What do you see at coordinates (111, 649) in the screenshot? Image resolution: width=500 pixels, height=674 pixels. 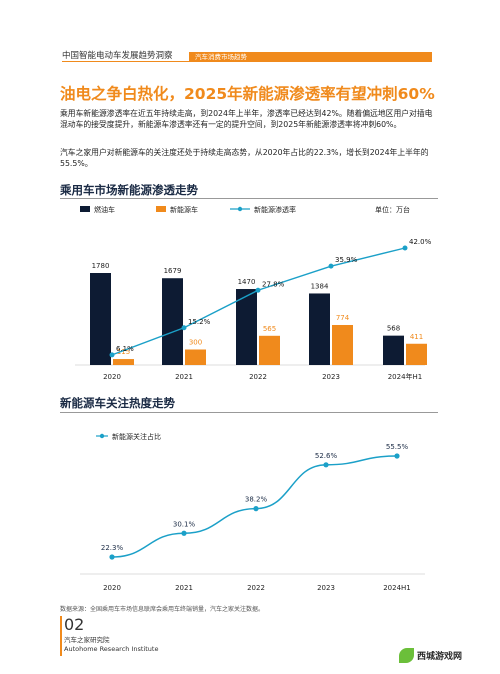 I see `institute-name-en: Autohome Research Institute` at bounding box center [111, 649].